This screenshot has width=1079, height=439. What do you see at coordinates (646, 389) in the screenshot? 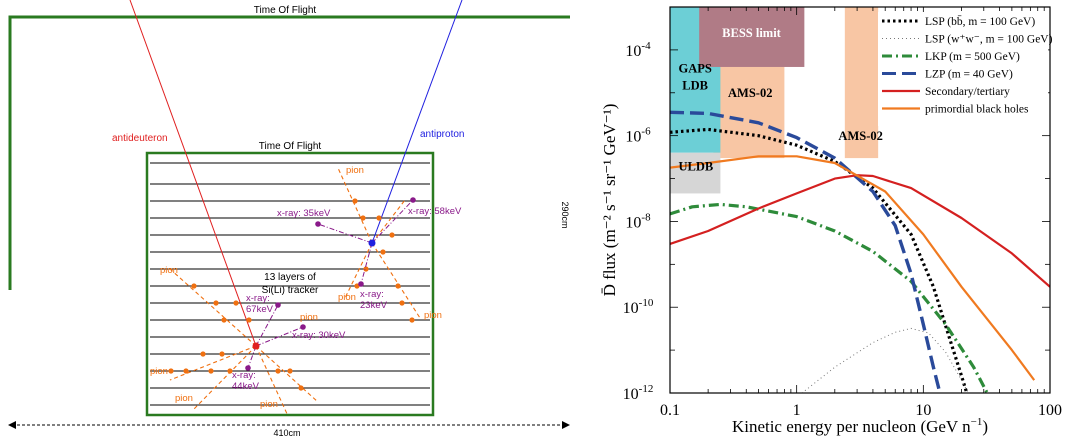
I see `y-tick-exp: -12` at bounding box center [646, 389].